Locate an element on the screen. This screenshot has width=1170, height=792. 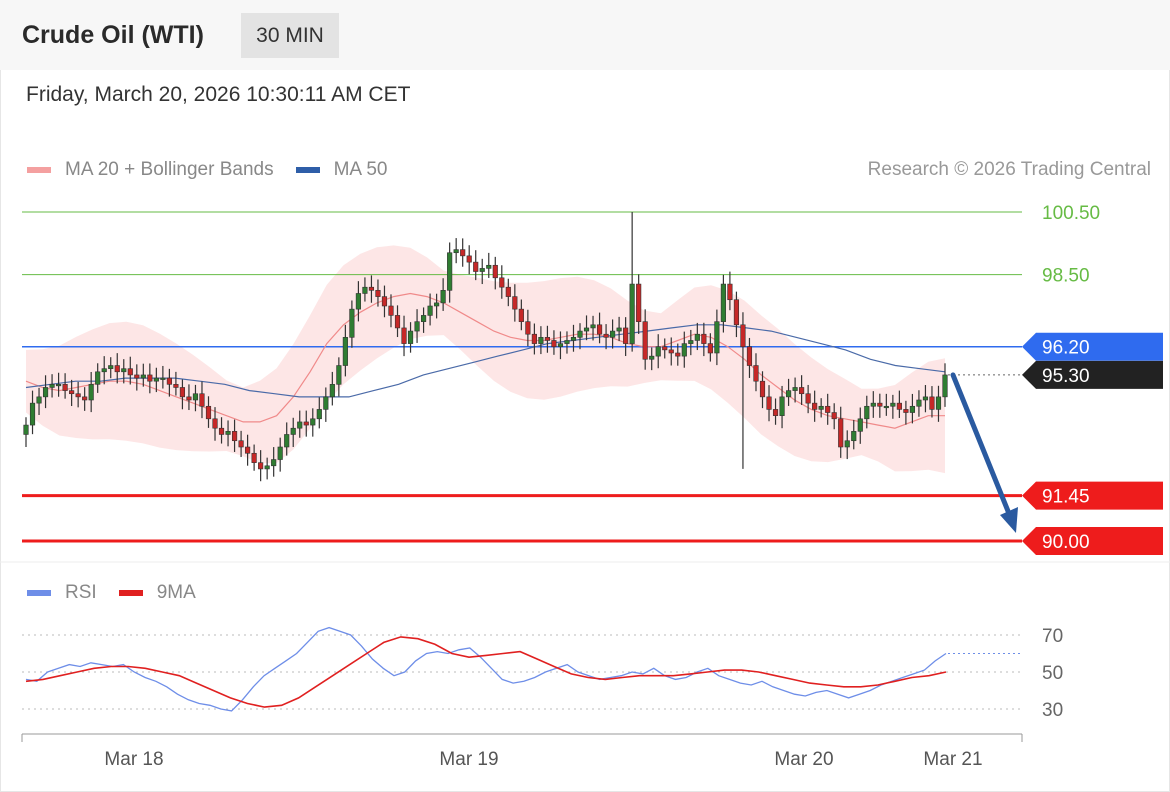
ma9-label: 9MA is located at coordinates (176, 592).